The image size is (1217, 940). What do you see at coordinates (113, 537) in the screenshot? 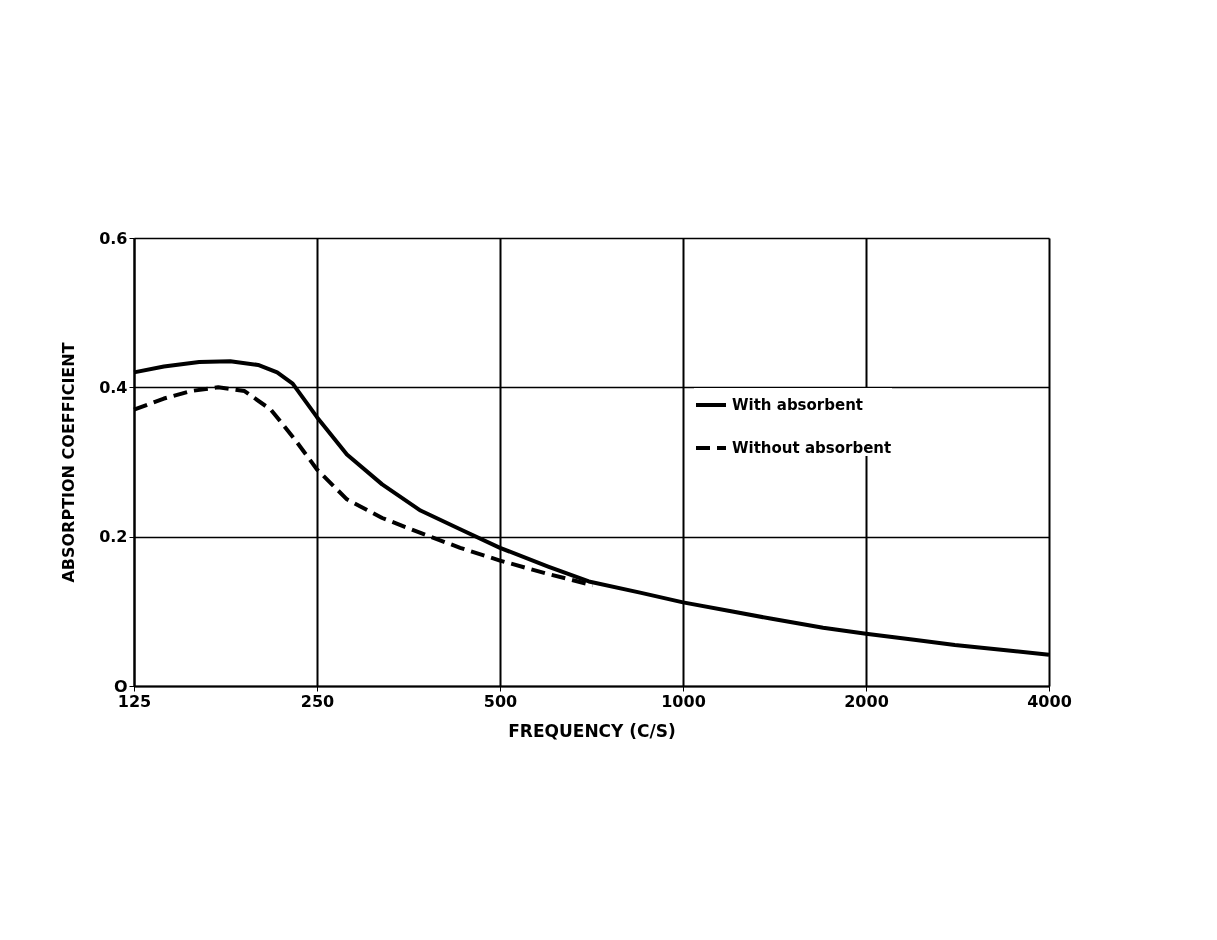
I see `y-tick-label: 0.2` at bounding box center [113, 537].